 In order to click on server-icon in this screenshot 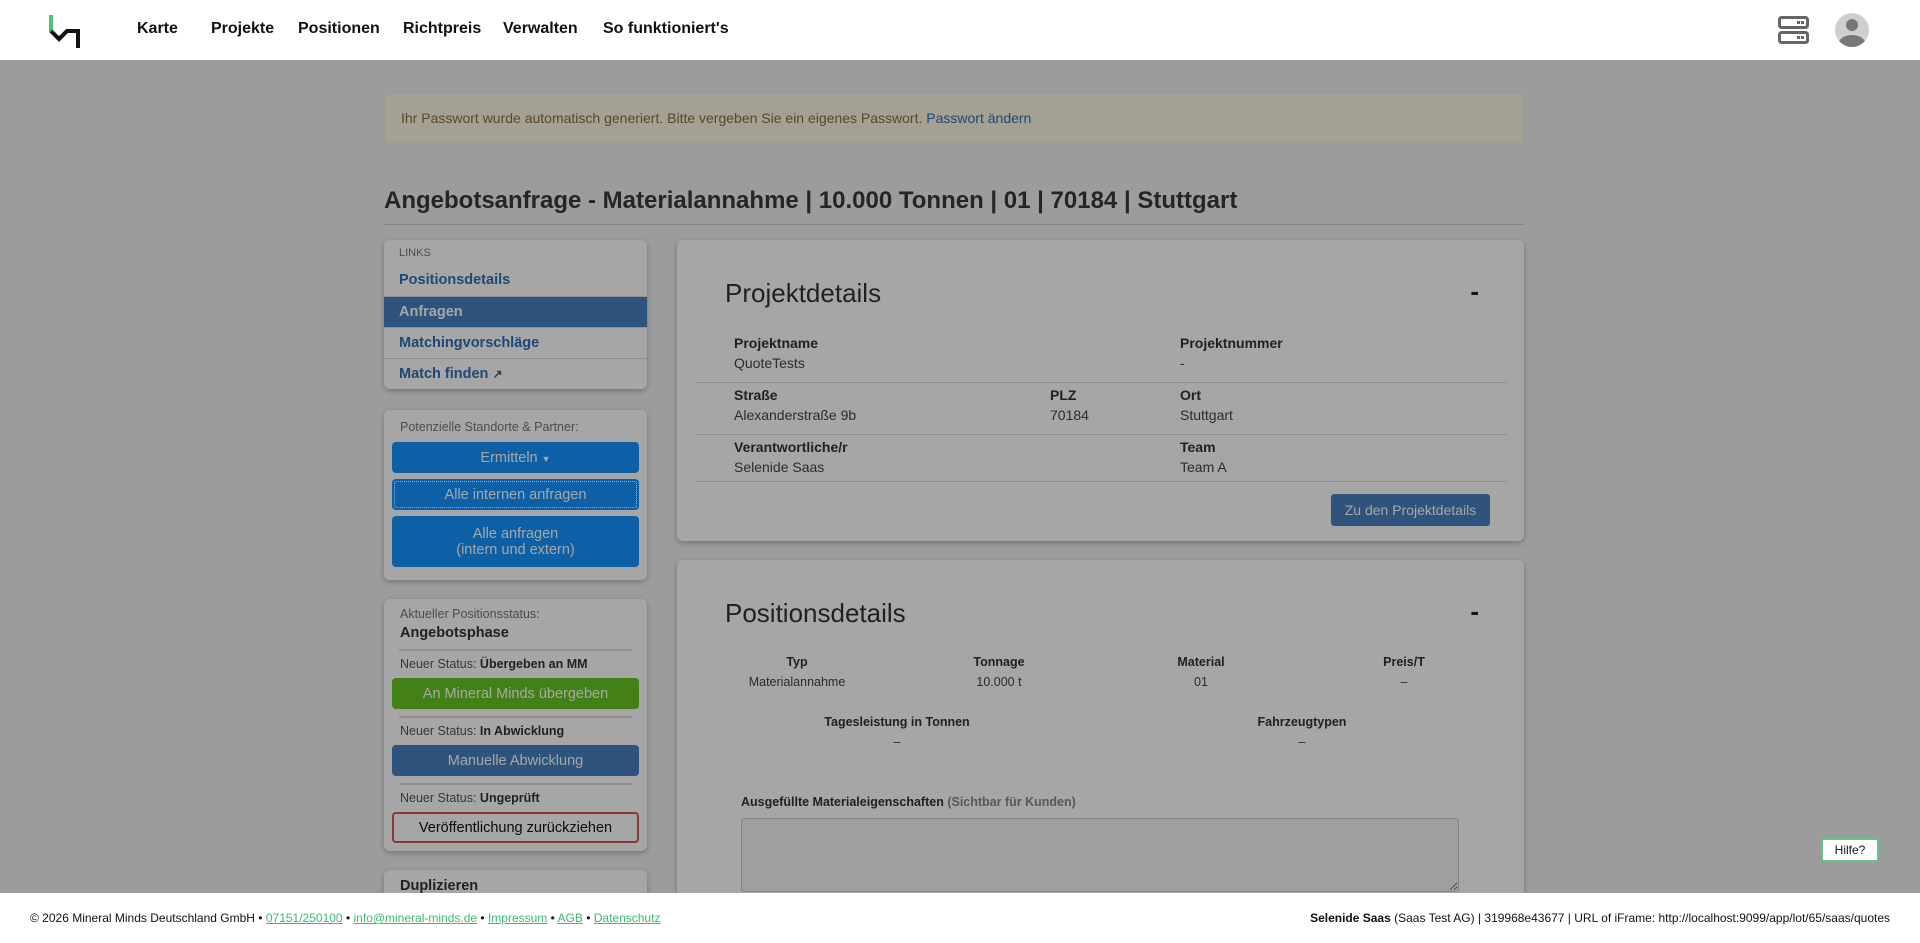, I will do `click(1793, 30)`.